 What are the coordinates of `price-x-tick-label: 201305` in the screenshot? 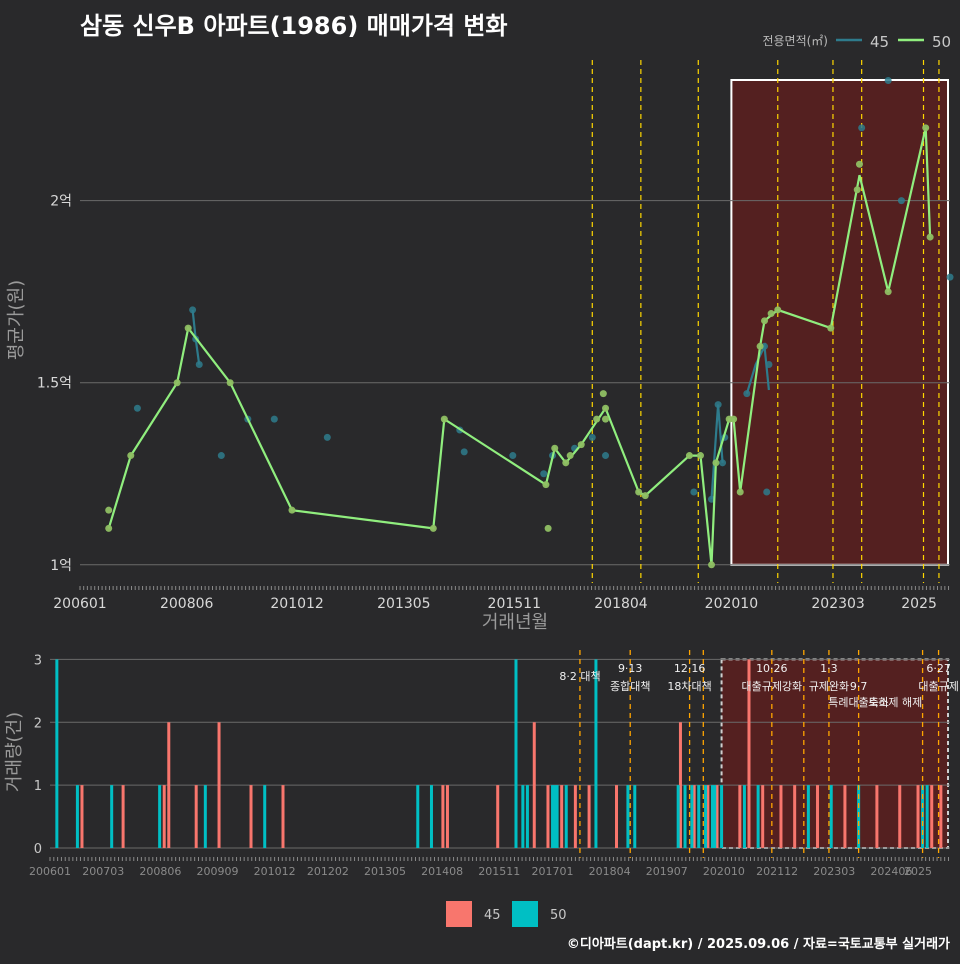 It's located at (403, 604).